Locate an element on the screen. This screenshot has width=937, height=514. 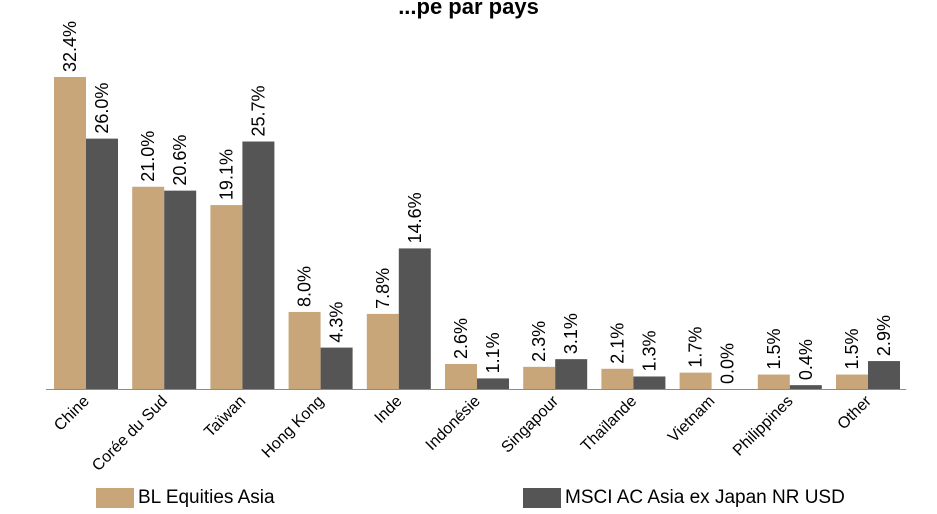
data-label-other-series-2: 2.9% is located at coordinates (884, 335).